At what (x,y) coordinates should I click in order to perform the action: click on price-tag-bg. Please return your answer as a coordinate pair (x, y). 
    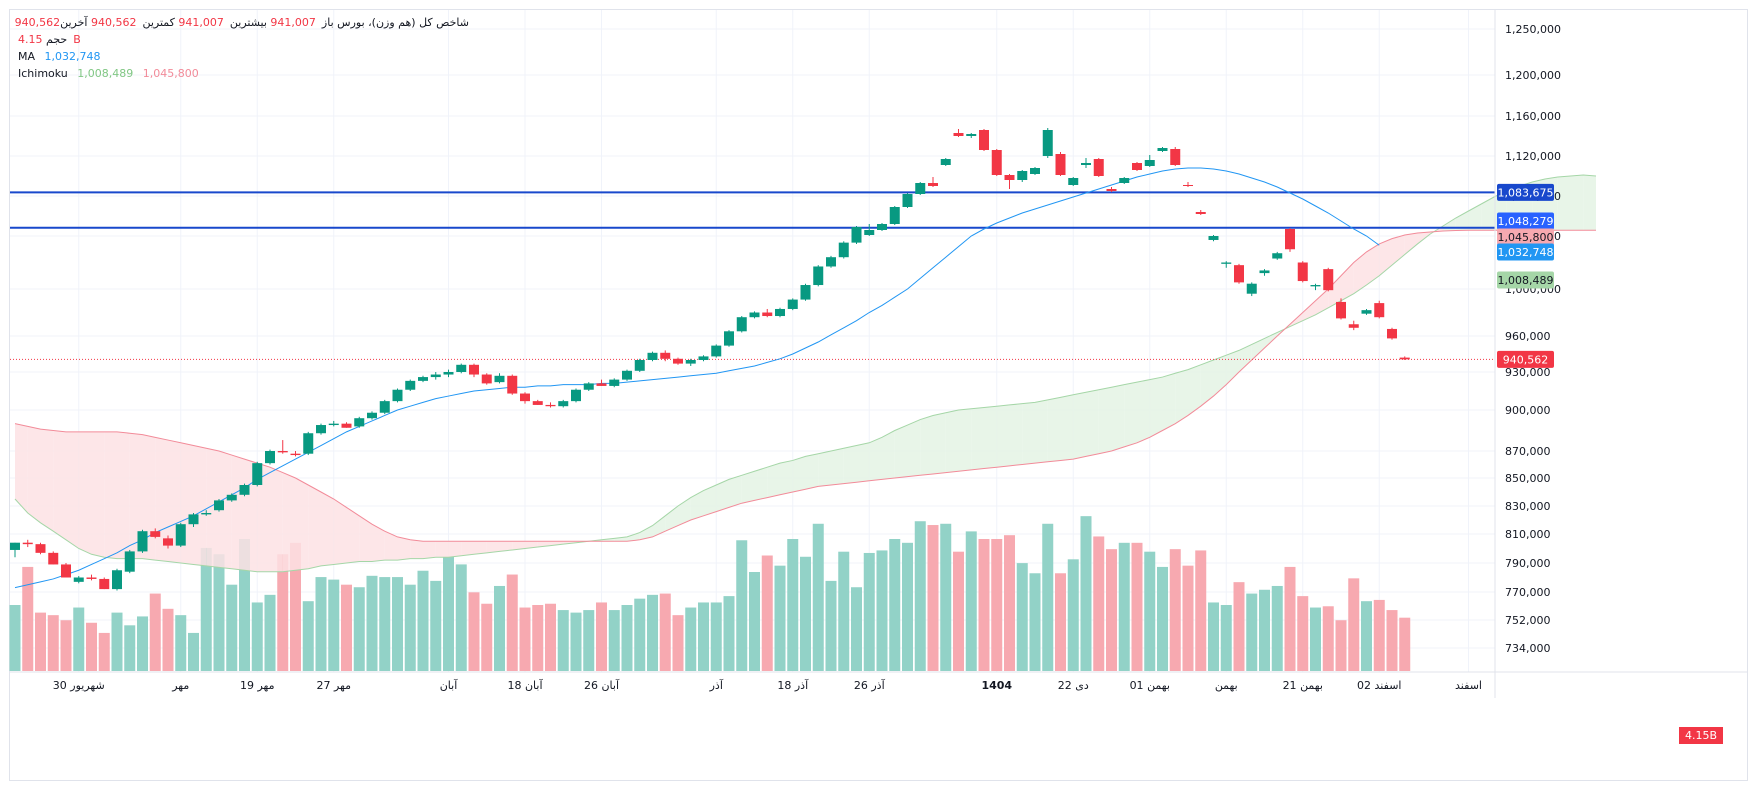
    Looking at the image, I should click on (1525, 252).